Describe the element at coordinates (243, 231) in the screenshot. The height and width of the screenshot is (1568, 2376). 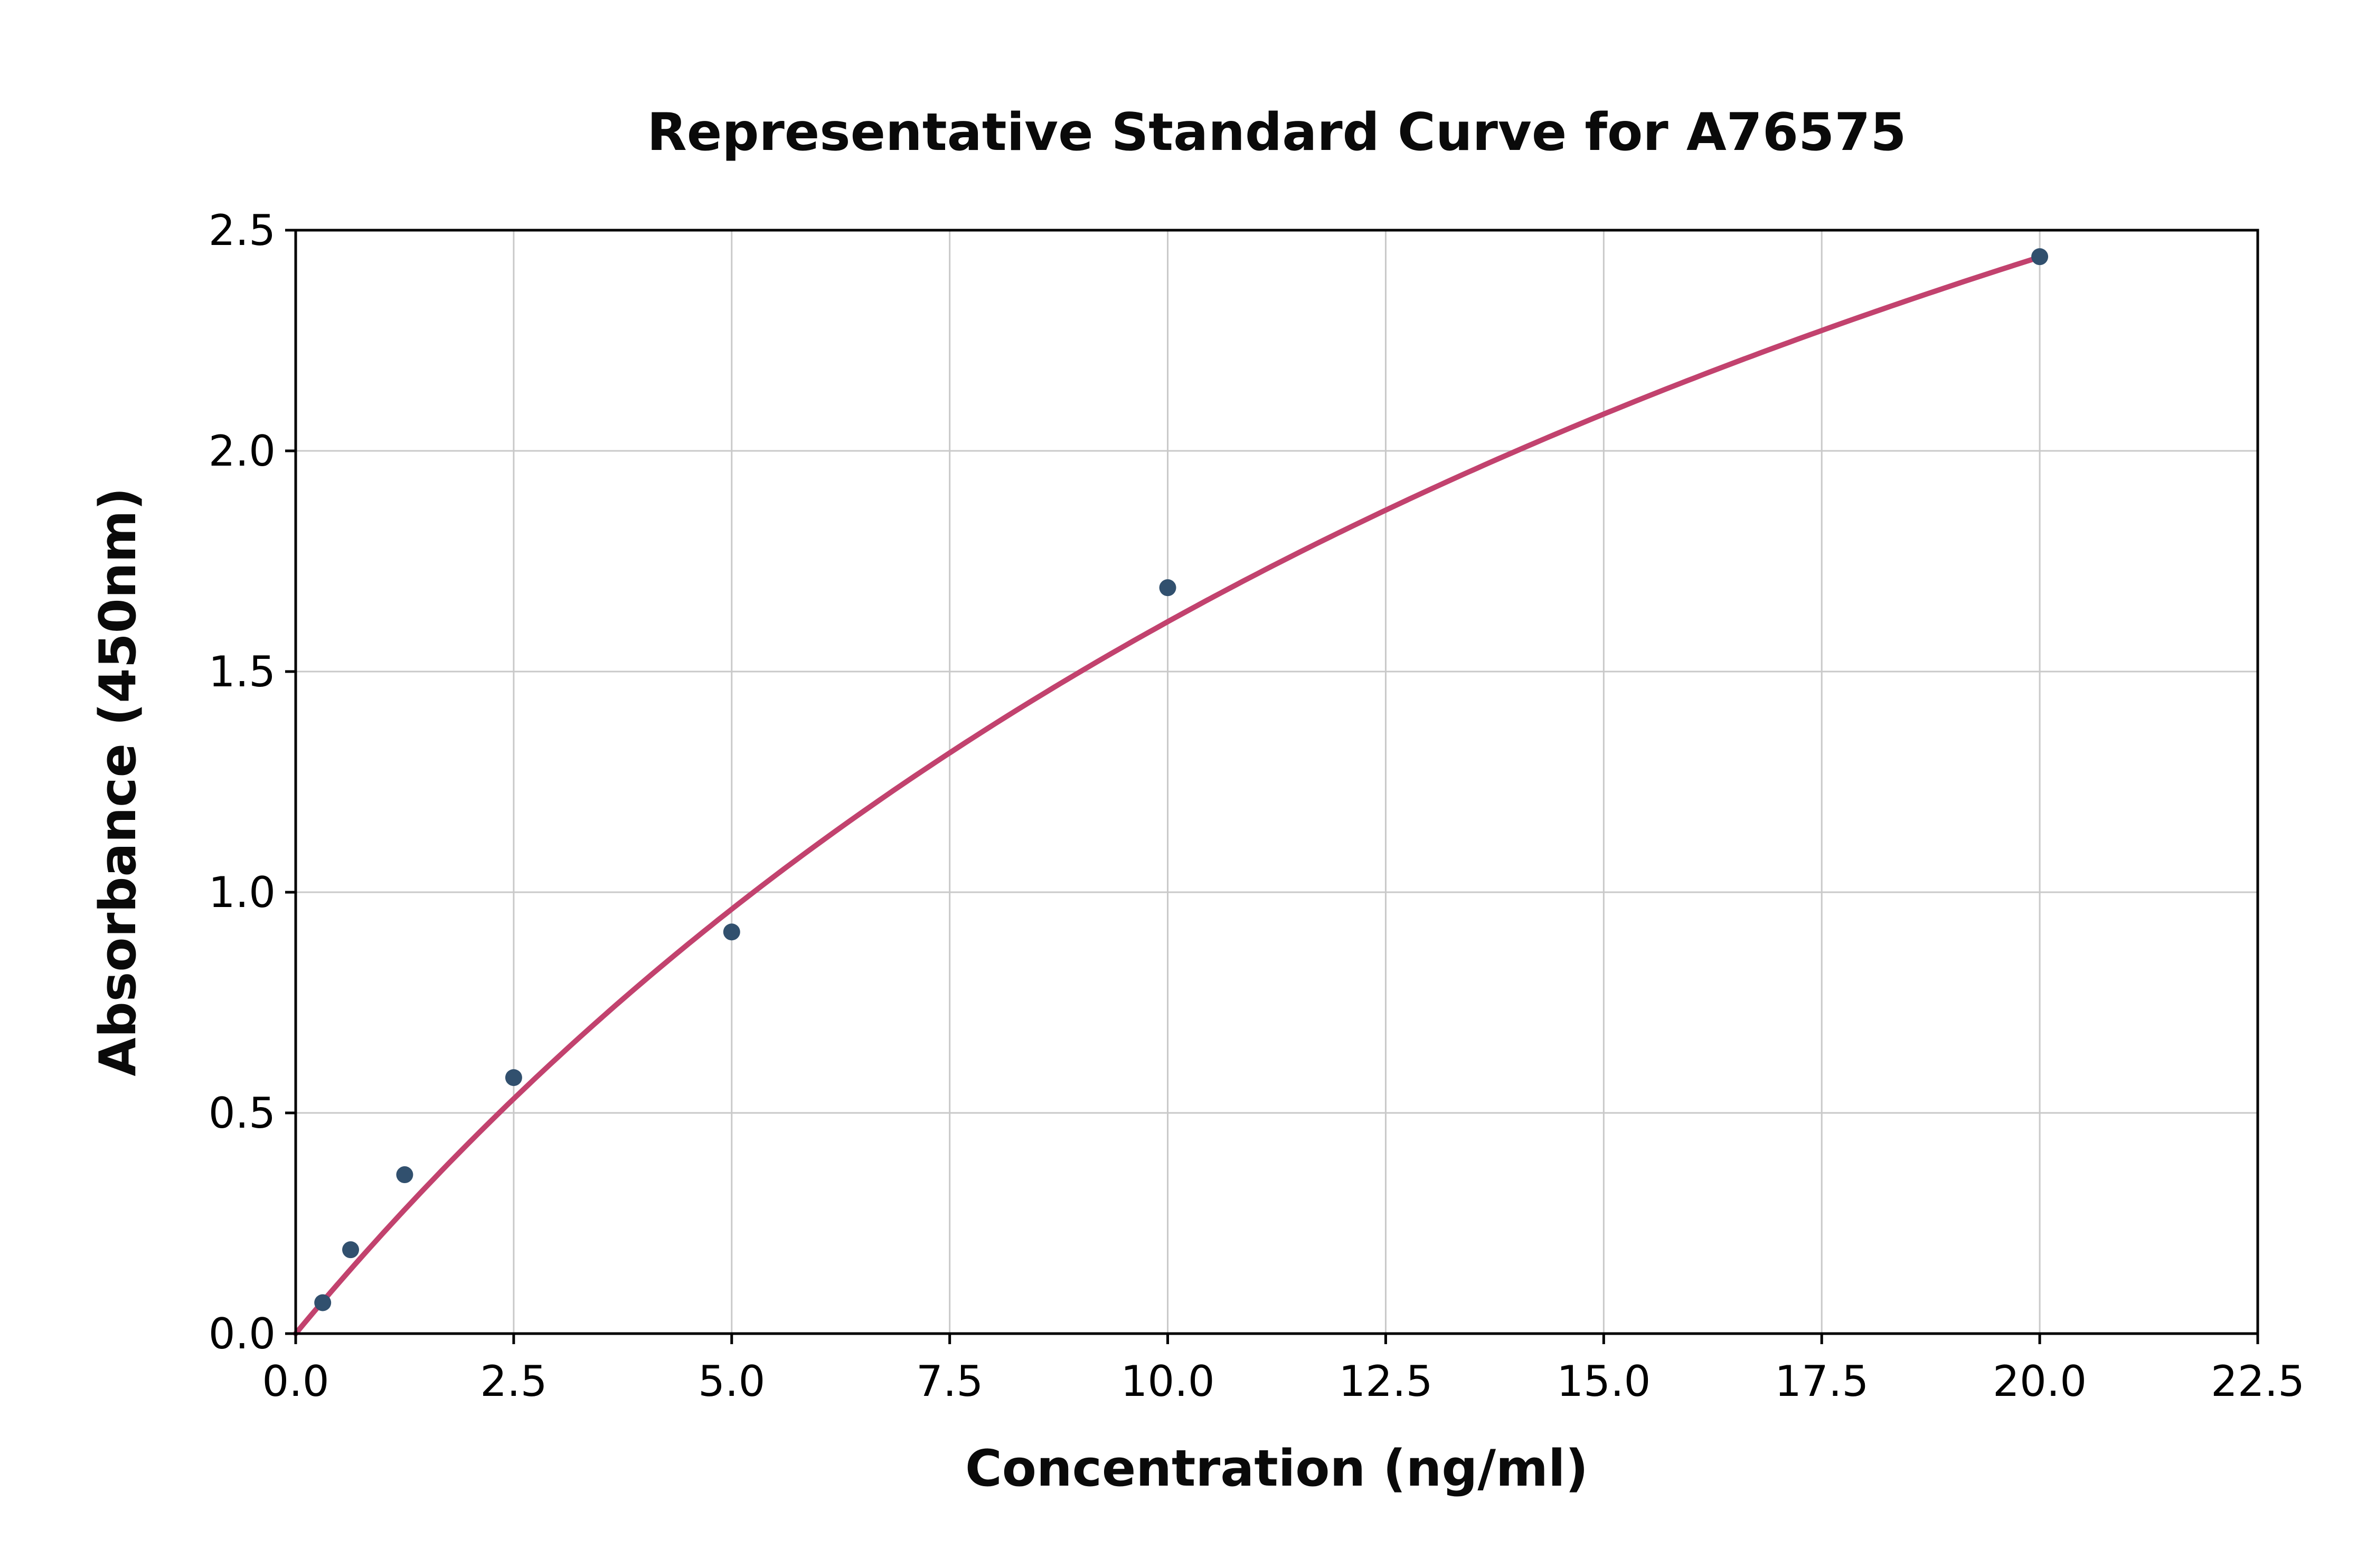
I see `y-tick-label: 2.5` at that location.